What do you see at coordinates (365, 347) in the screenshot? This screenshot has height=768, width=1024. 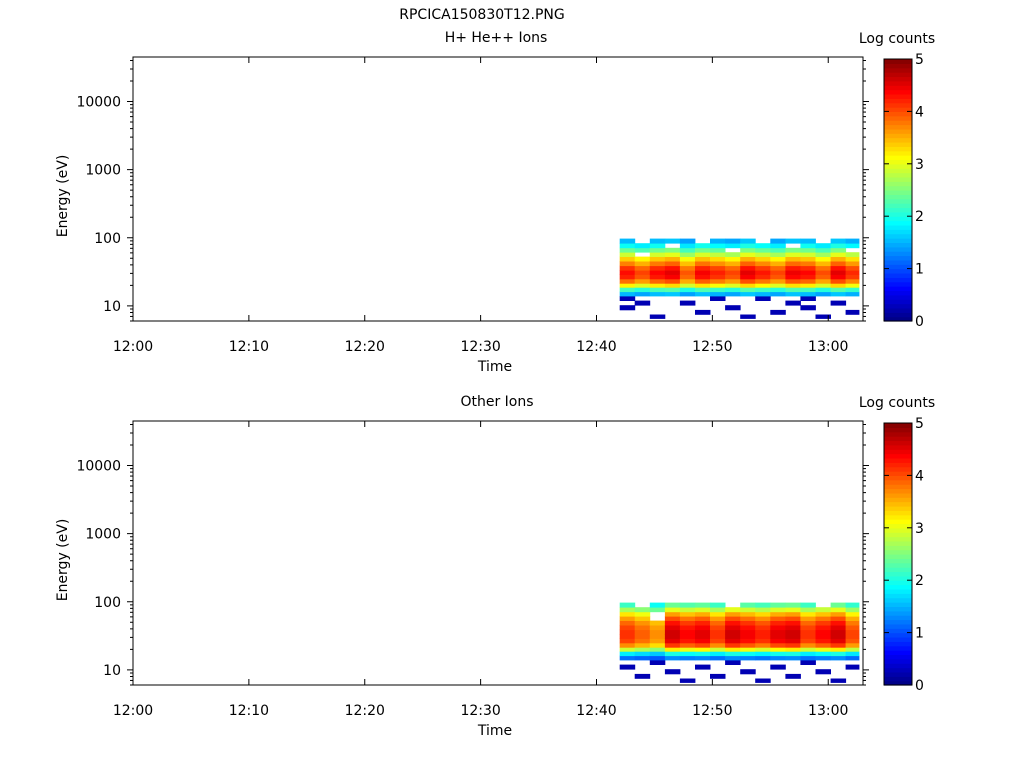 I see `x-tick-label: 12:20` at bounding box center [365, 347].